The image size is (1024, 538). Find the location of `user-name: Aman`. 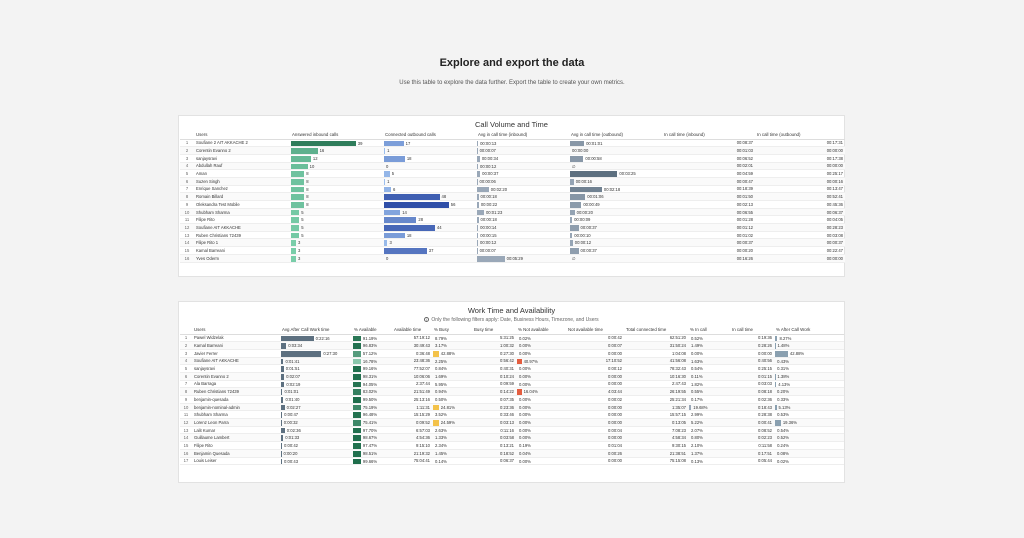

user-name: Aman is located at coordinates (242, 173).